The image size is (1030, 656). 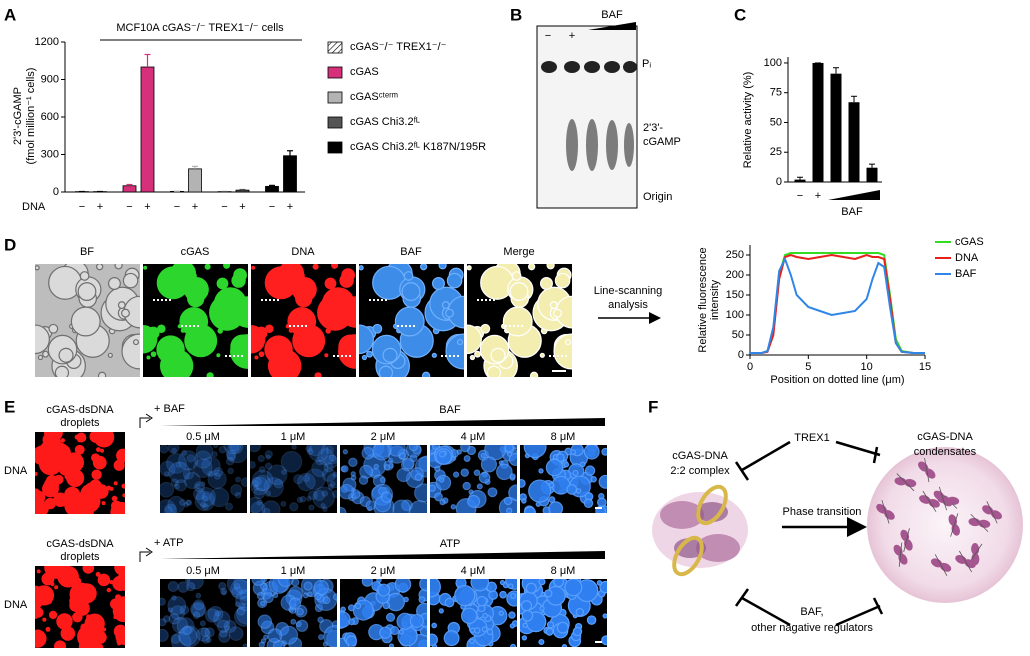 I want to click on concentration-label: 1 μM, so click(x=293, y=437).